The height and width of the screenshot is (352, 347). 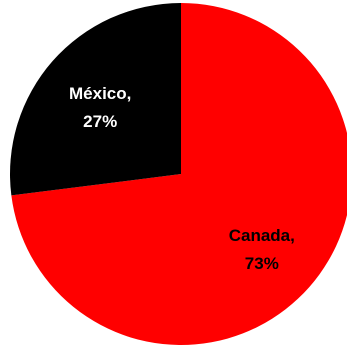 What do you see at coordinates (100, 107) in the screenshot?
I see `pie-label-m-xico: México, 27%` at bounding box center [100, 107].